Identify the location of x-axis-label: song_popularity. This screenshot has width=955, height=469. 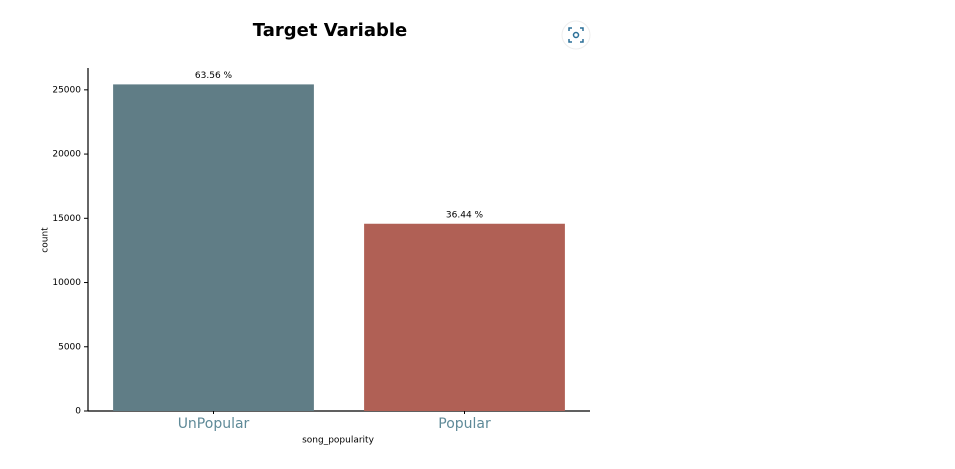
(338, 441).